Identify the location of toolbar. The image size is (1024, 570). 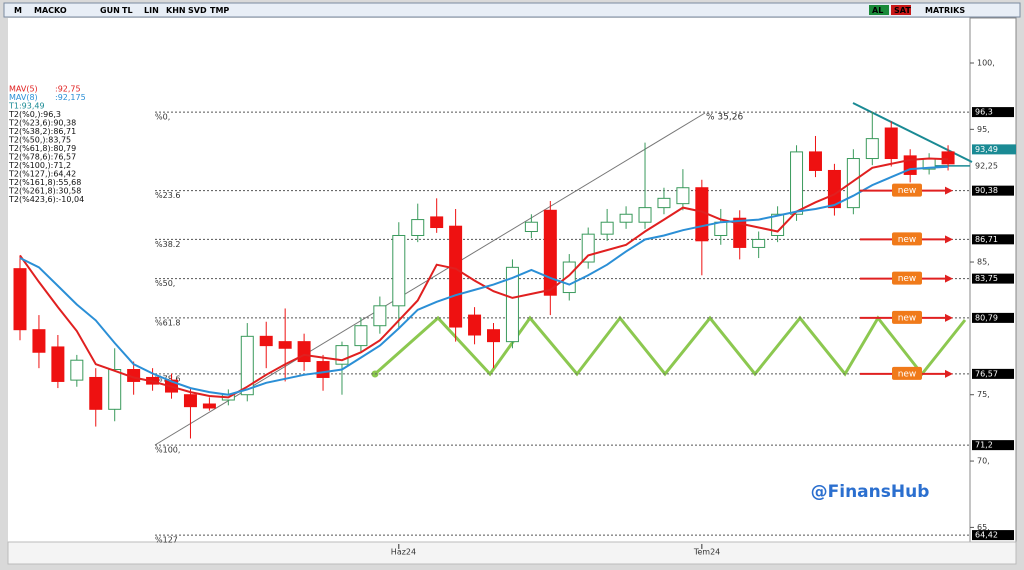
(512, 10).